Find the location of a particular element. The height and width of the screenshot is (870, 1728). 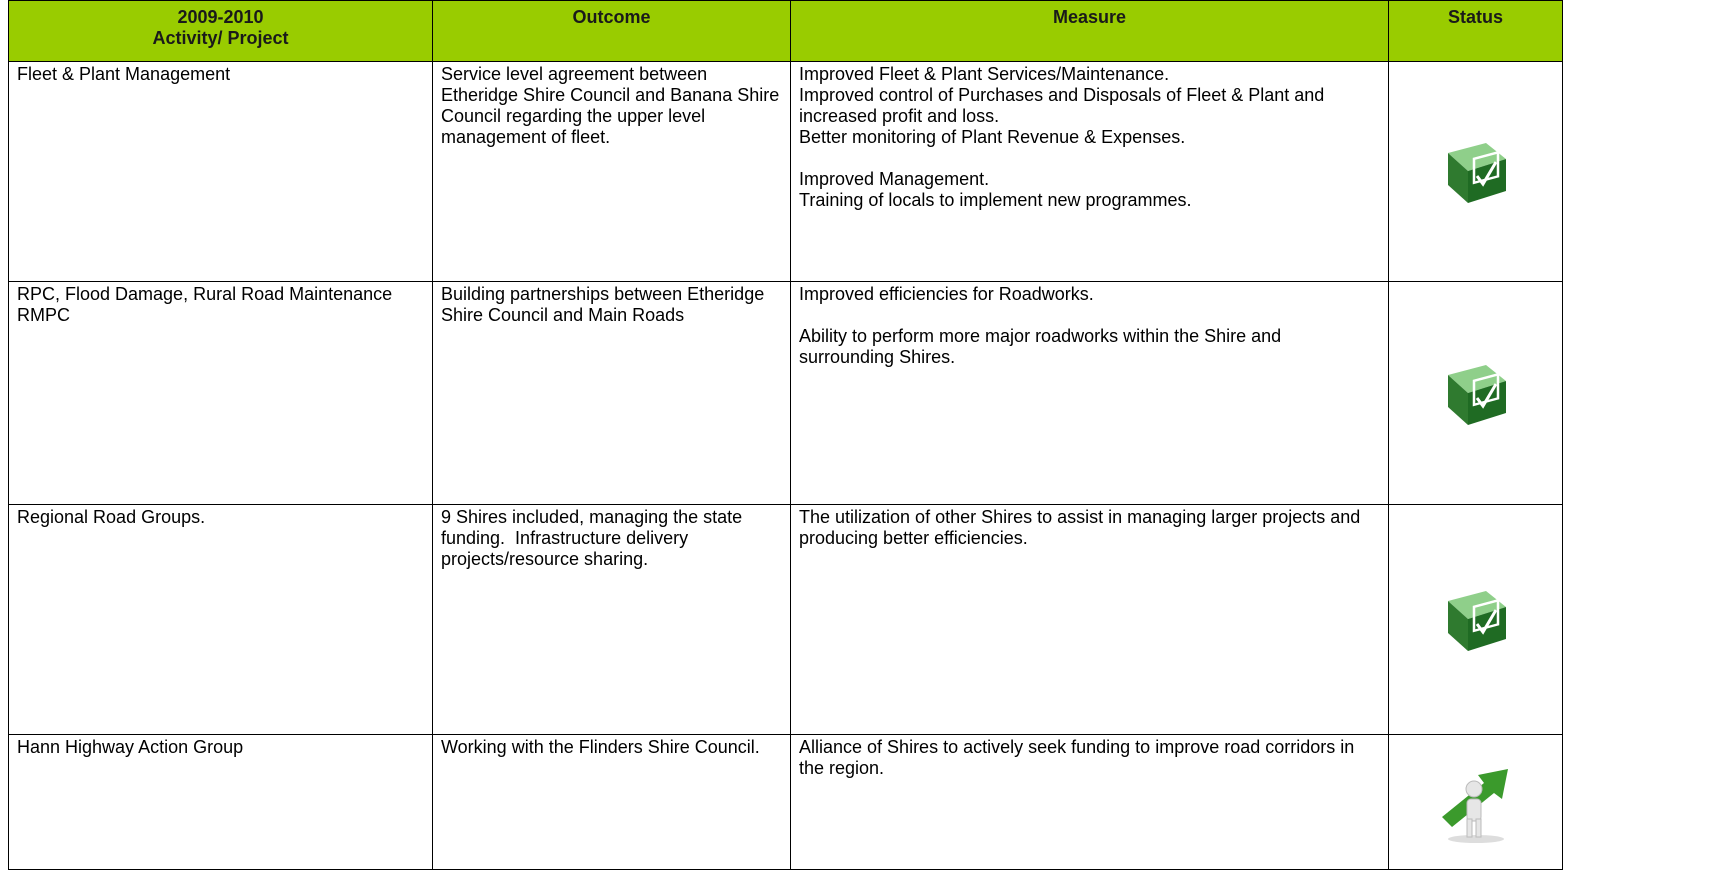

header-text: Activity/ Project is located at coordinates (220, 38).